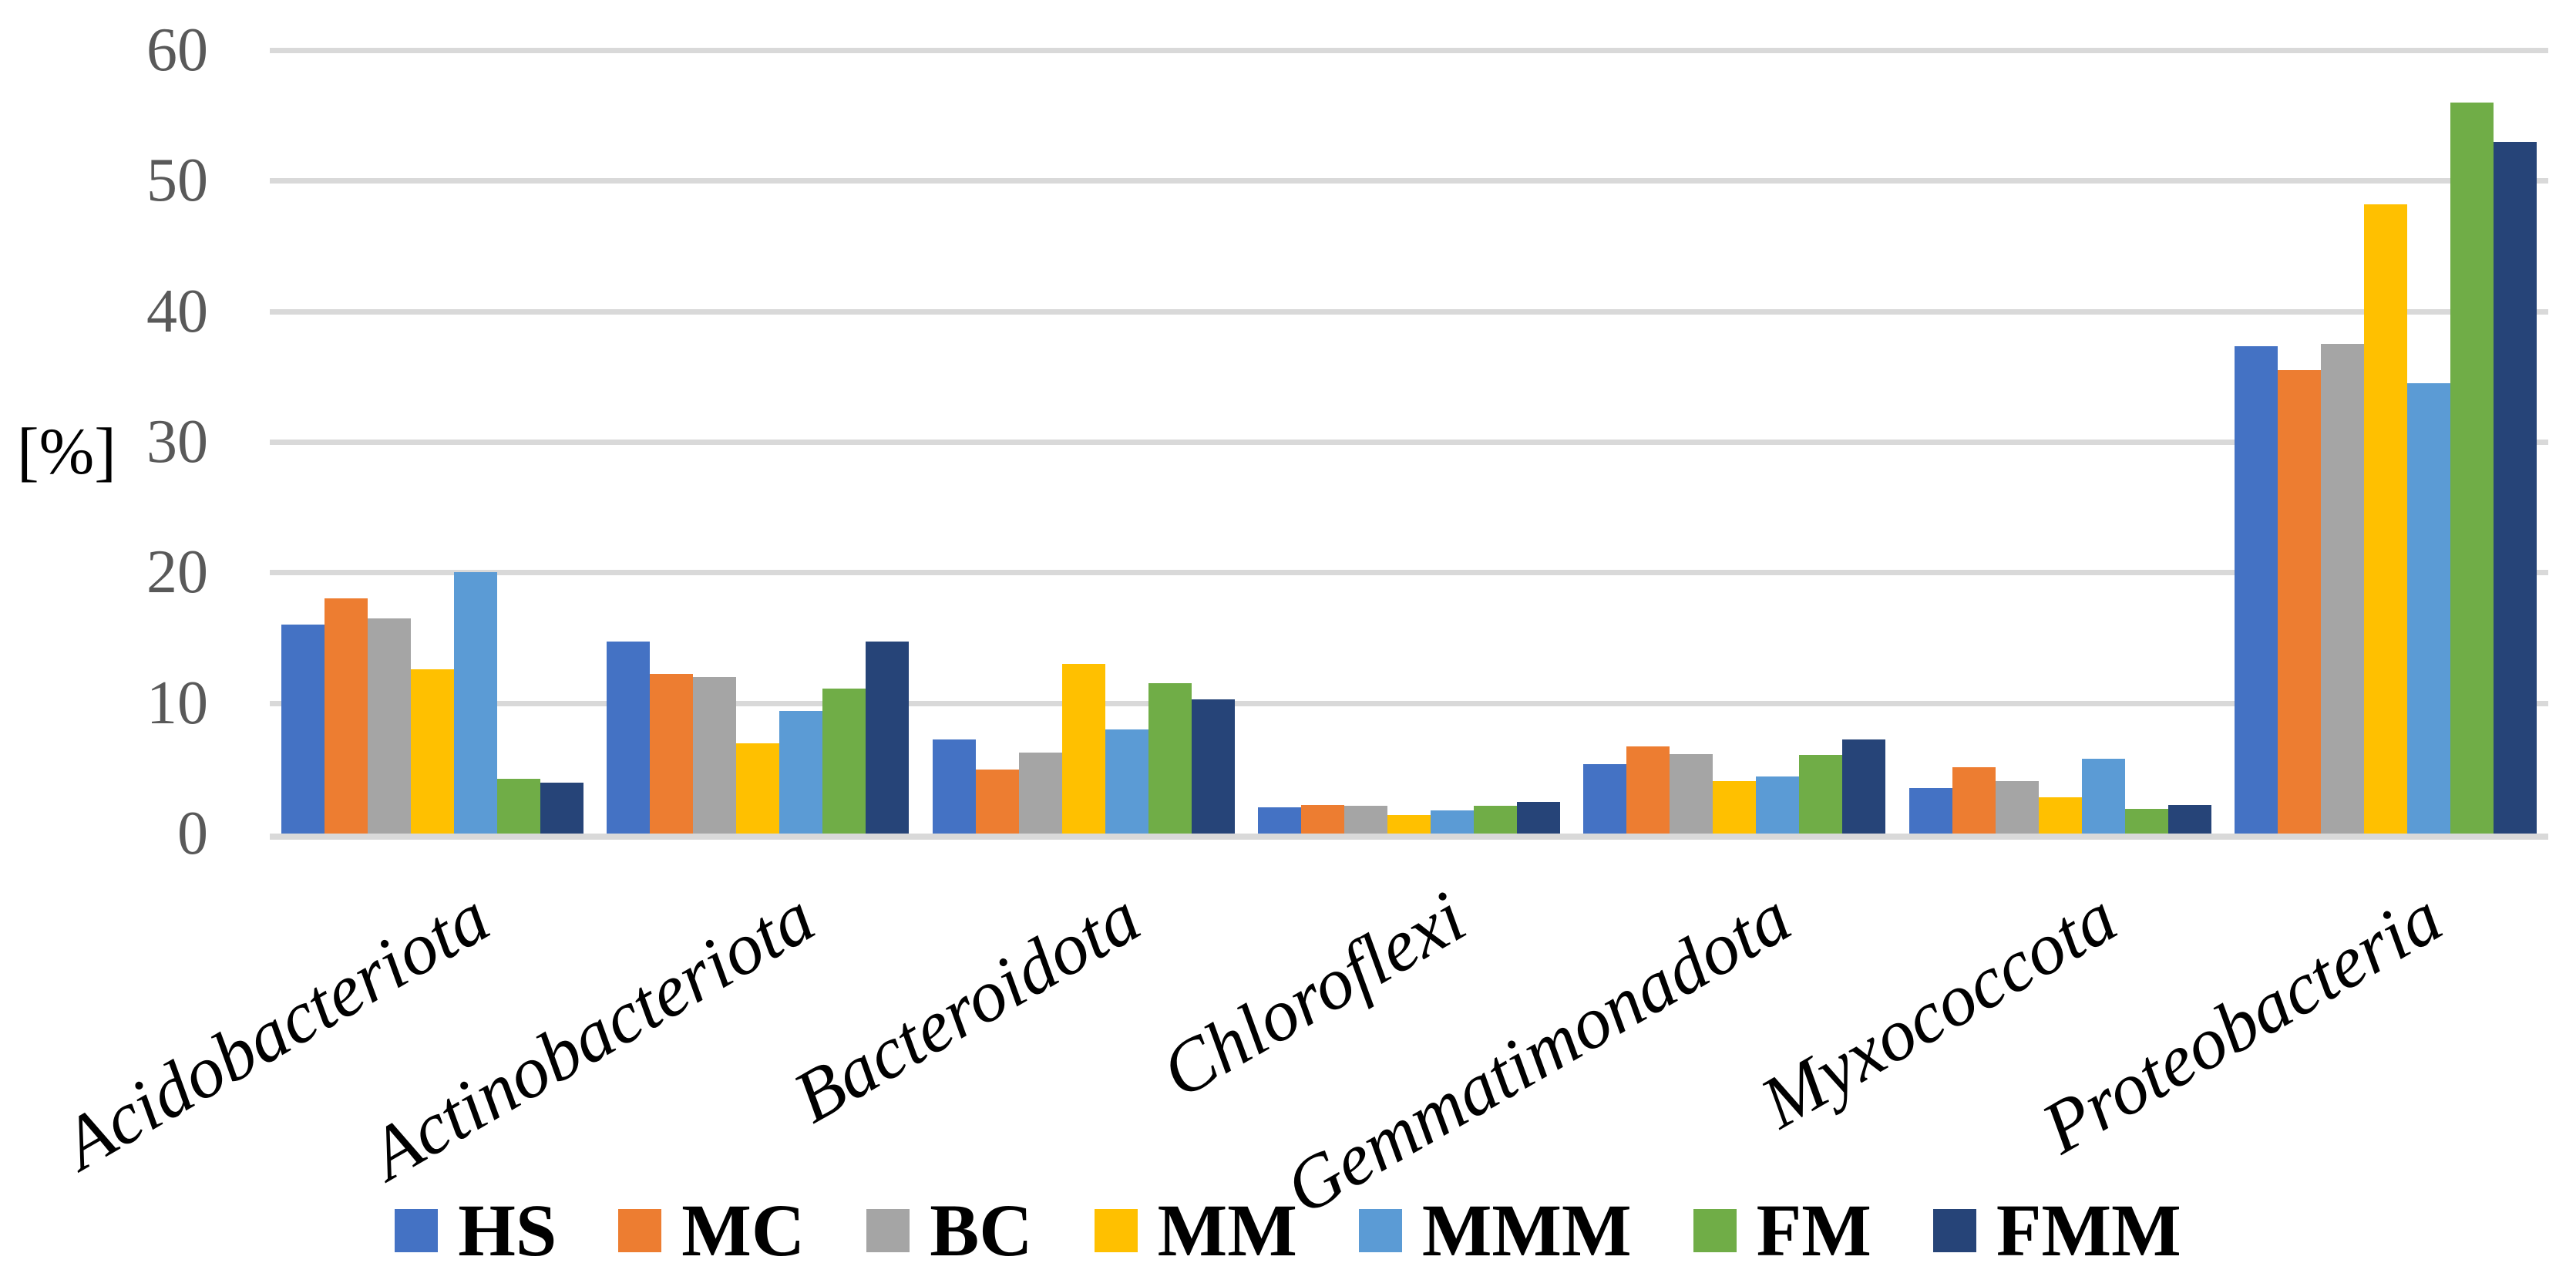 The image size is (2576, 1280). I want to click on legend-item-hs: HS, so click(476, 1231).